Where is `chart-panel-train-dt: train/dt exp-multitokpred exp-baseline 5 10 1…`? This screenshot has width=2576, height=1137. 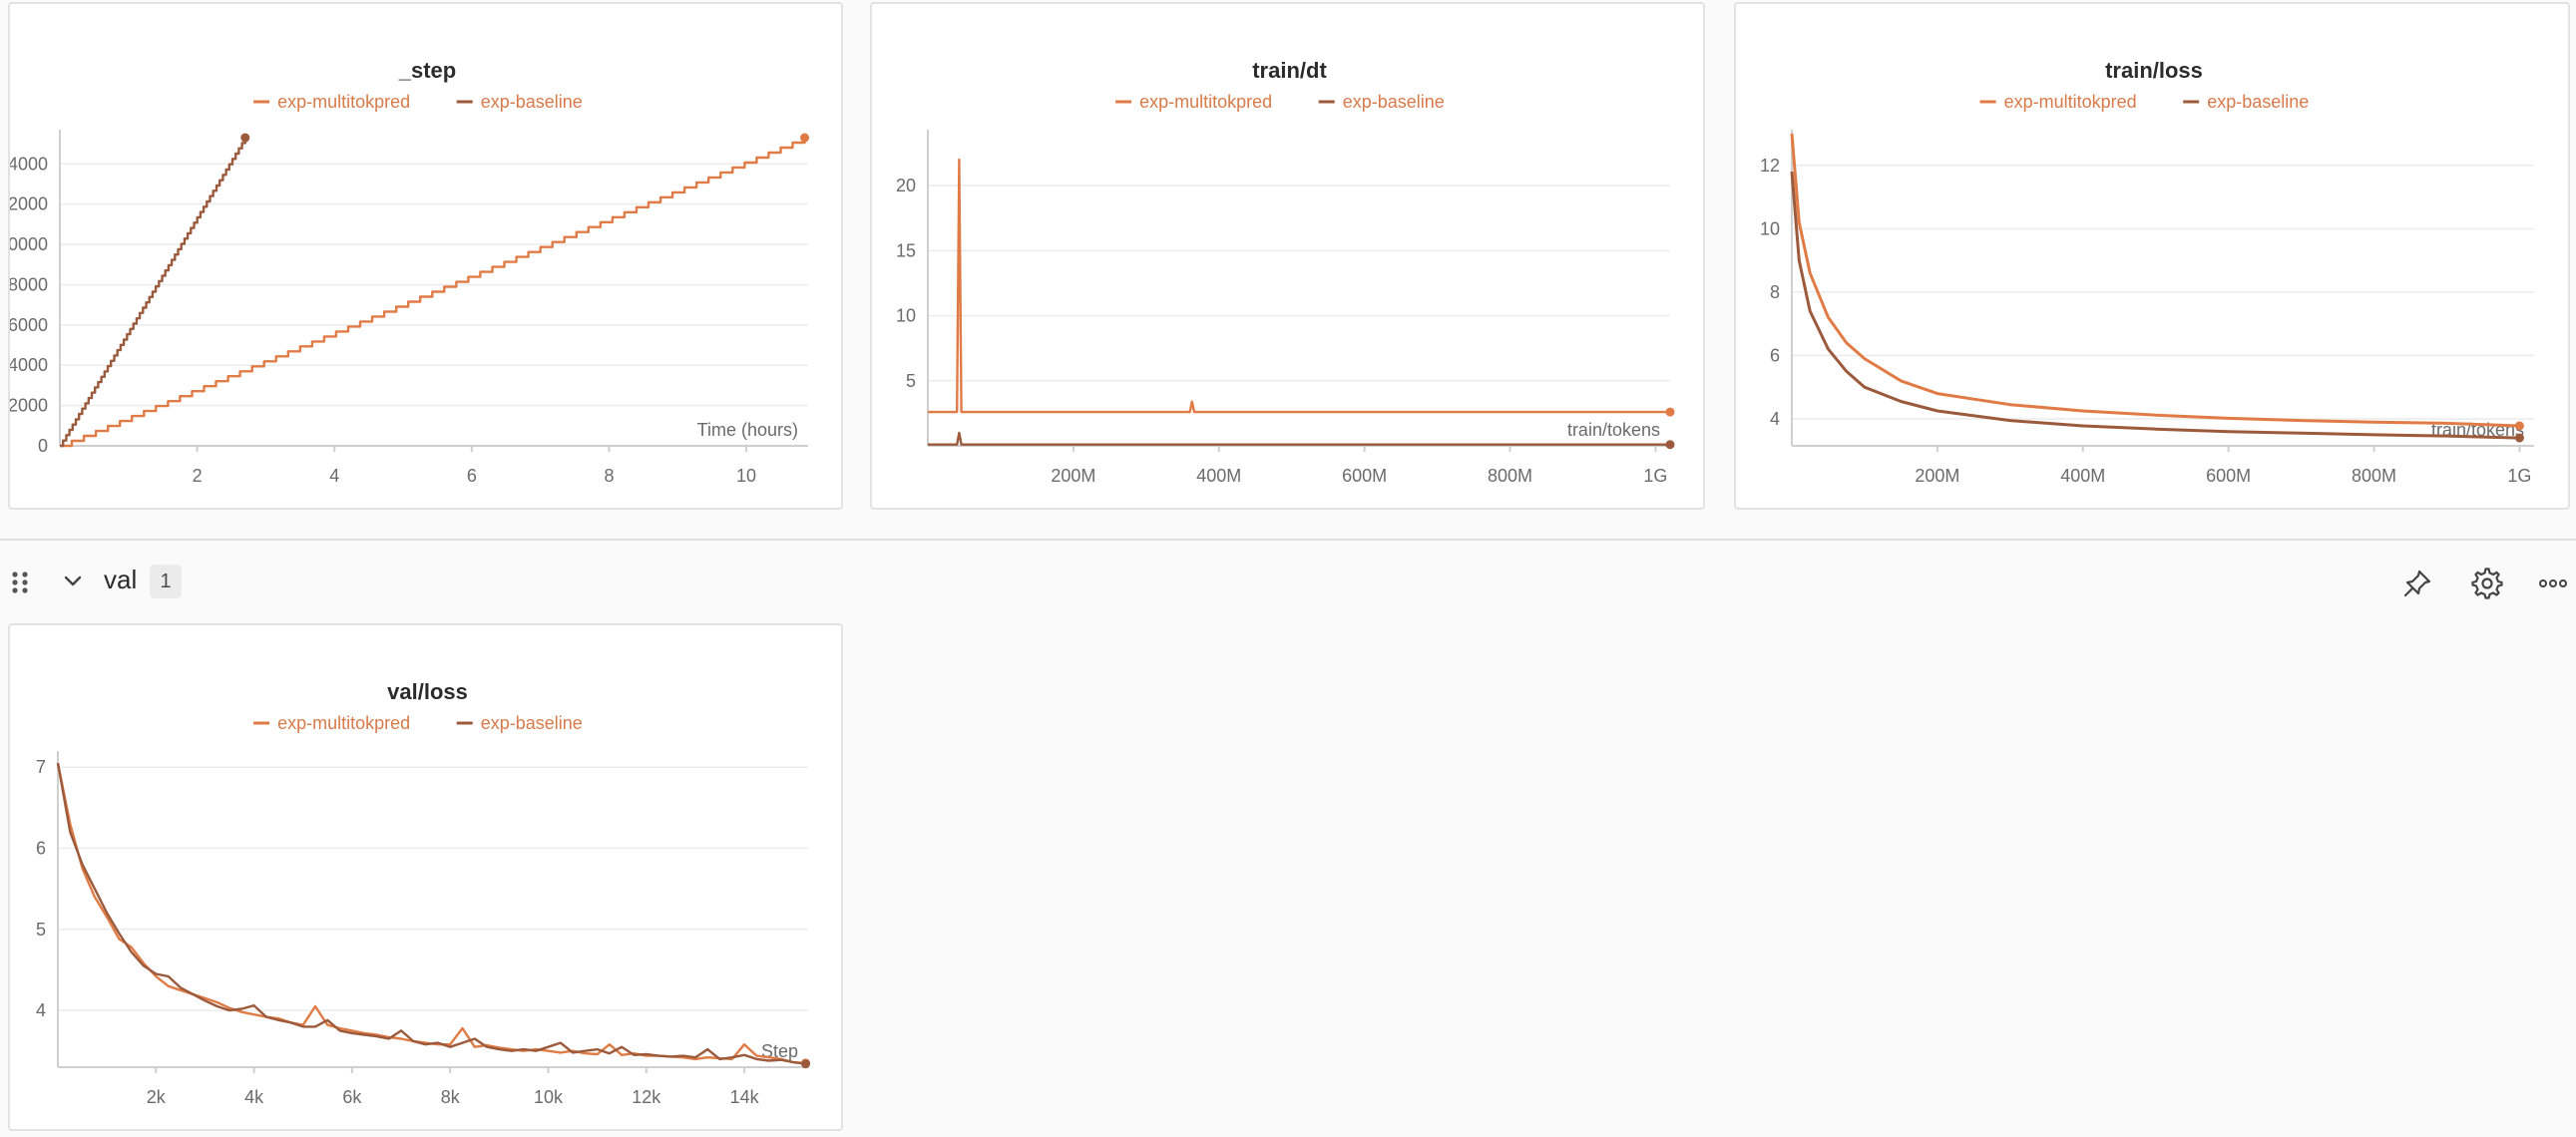 chart-panel-train-dt: train/dt exp-multitokpred exp-baseline 5 10 1… is located at coordinates (1287, 256).